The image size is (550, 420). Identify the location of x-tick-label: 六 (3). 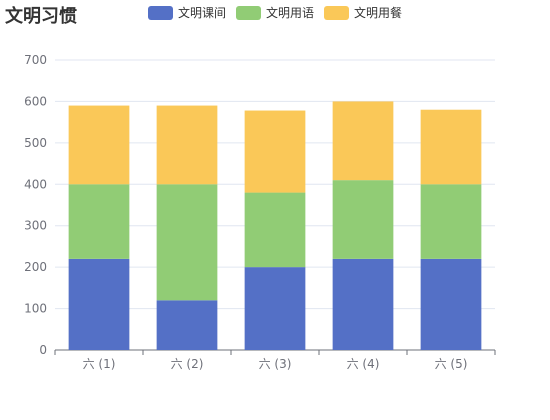
(275, 364).